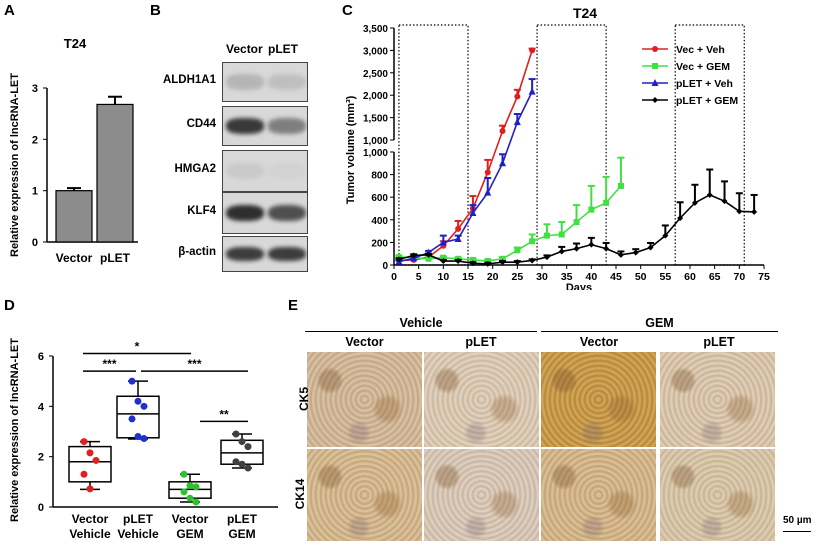 This screenshot has width=818, height=549. Describe the element at coordinates (379, 176) in the screenshot. I see `y-tick-label: 800` at that location.